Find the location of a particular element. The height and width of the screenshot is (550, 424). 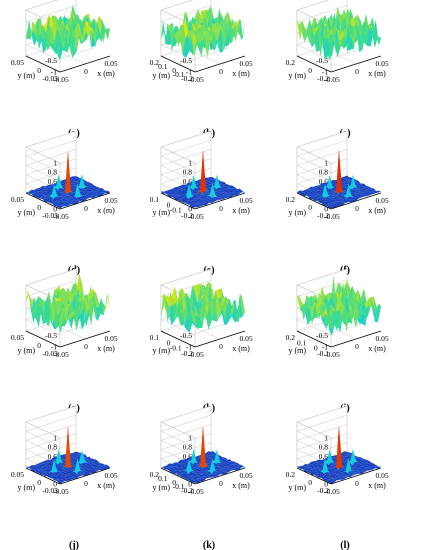

z-tick-label: 1 is located at coordinates (55, 163).